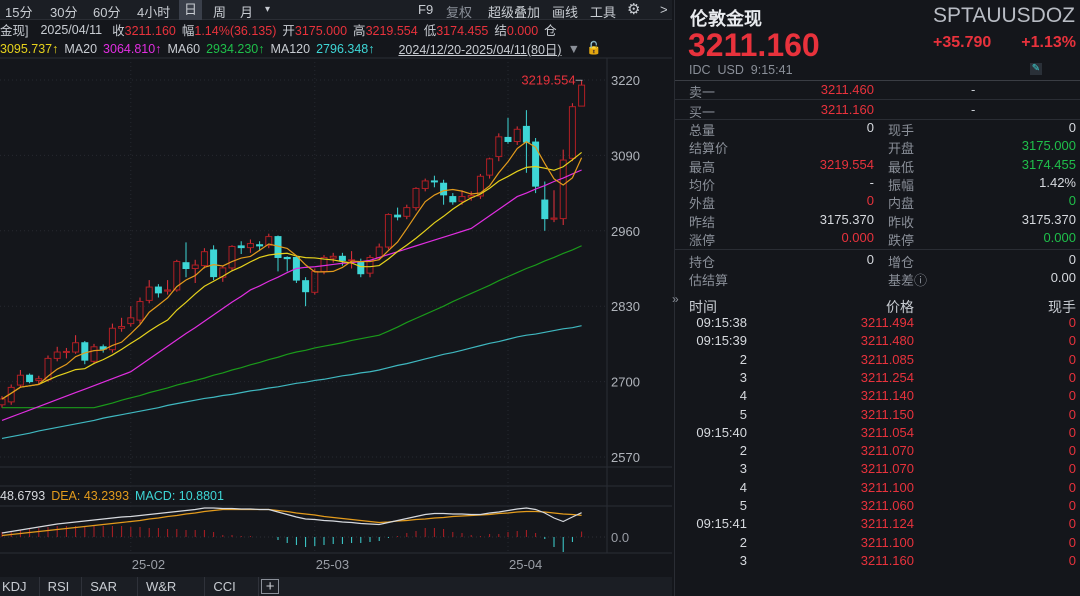  What do you see at coordinates (64, 12) in the screenshot?
I see `period-30m: 30分` at bounding box center [64, 12].